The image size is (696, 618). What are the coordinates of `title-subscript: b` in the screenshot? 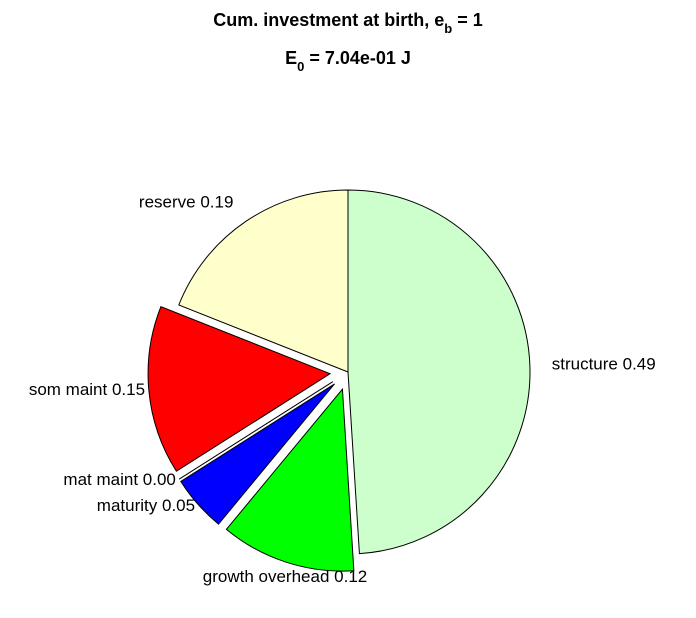 It's located at (448, 28).